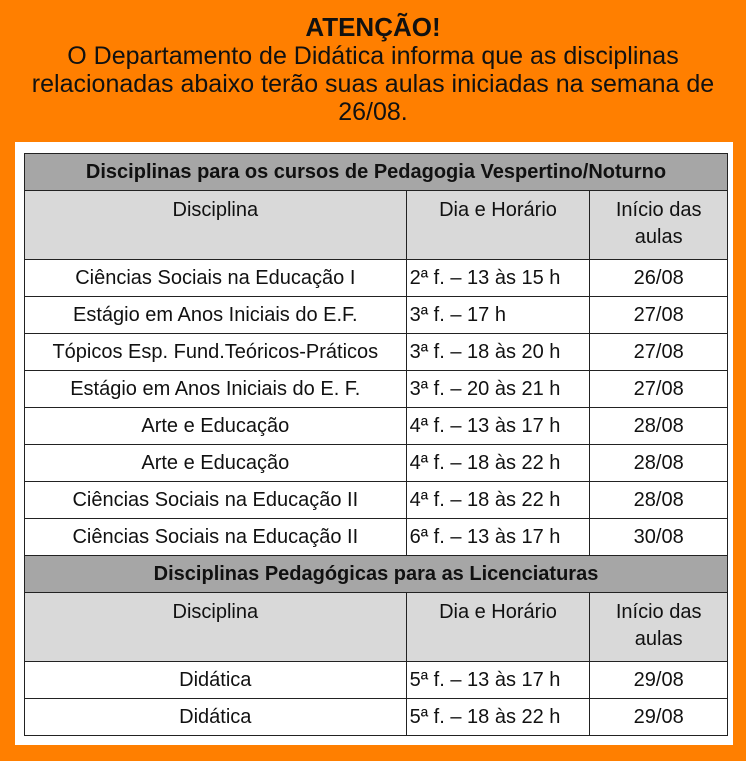  Describe the element at coordinates (215, 389) in the screenshot. I see `discipline-cell: Estágio em Anos Iniciais do E. F.` at that location.